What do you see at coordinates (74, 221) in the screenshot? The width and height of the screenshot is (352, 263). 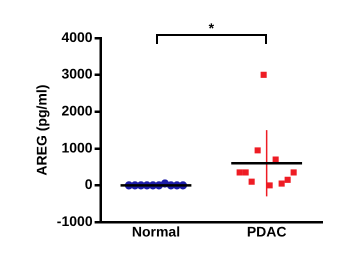 I see `y-tick-label: -1000` at bounding box center [74, 221].